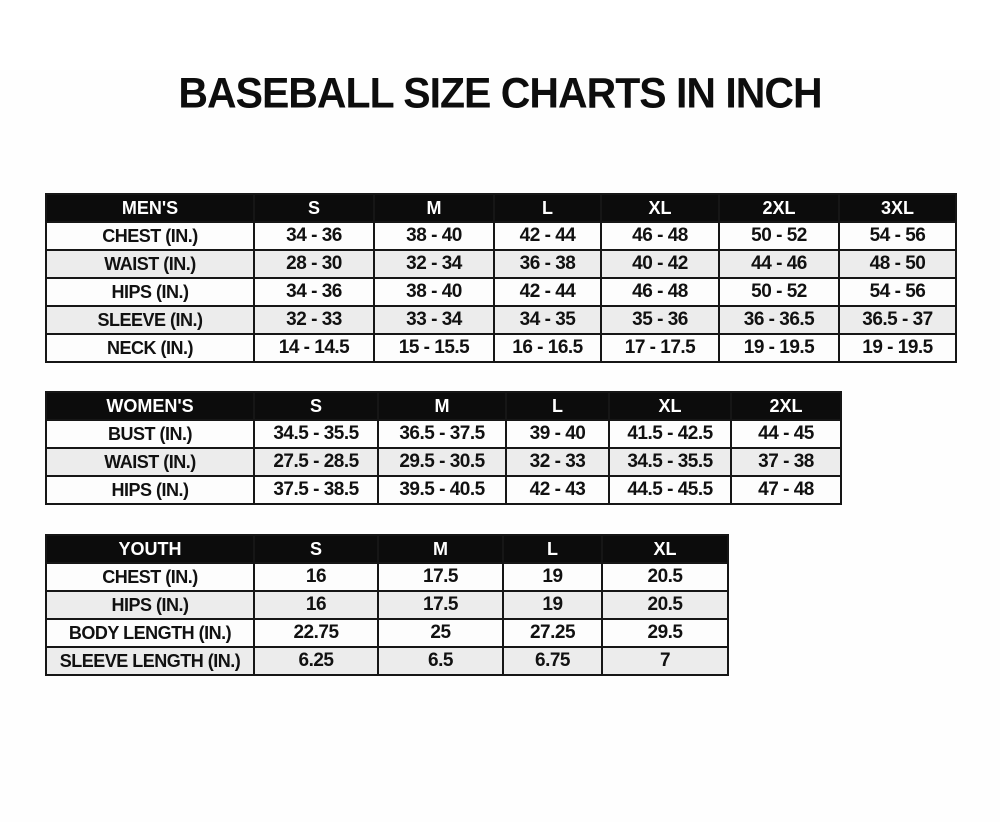 This screenshot has width=1000, height=822. I want to click on cell-value: 15 - 15.5, so click(434, 348).